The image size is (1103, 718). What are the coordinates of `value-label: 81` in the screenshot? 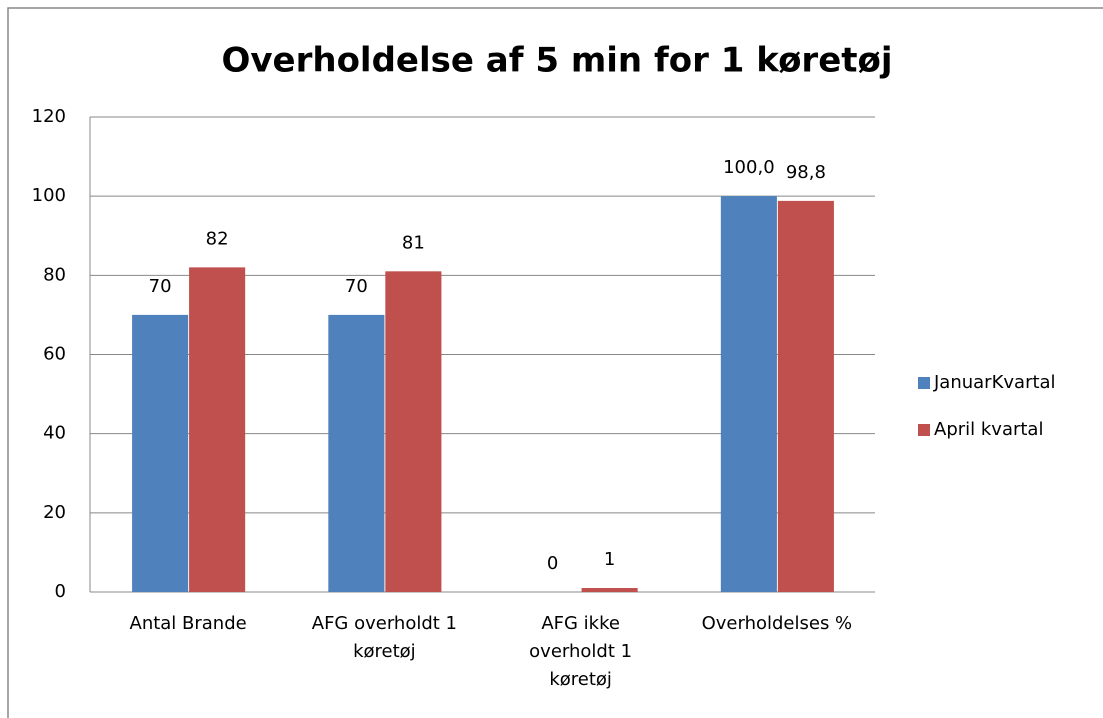 It's located at (413, 242).